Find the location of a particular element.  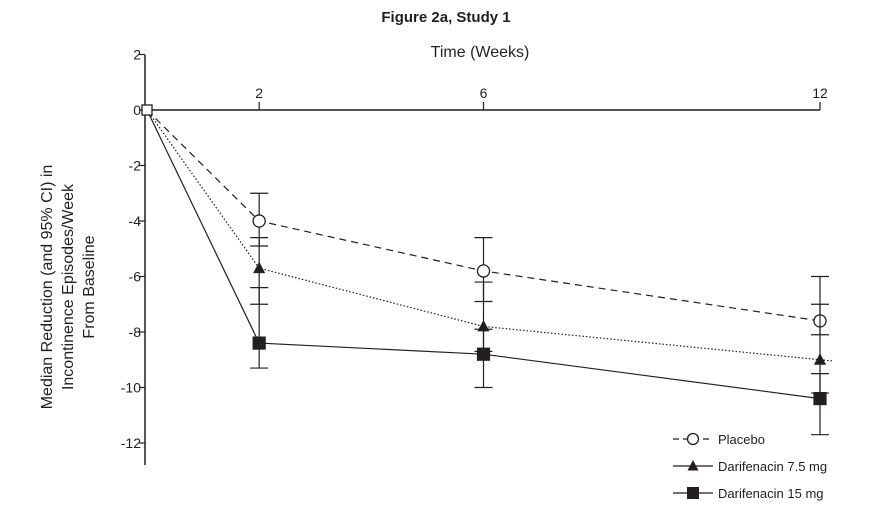

y-tick-label: 2 is located at coordinates (137, 55).